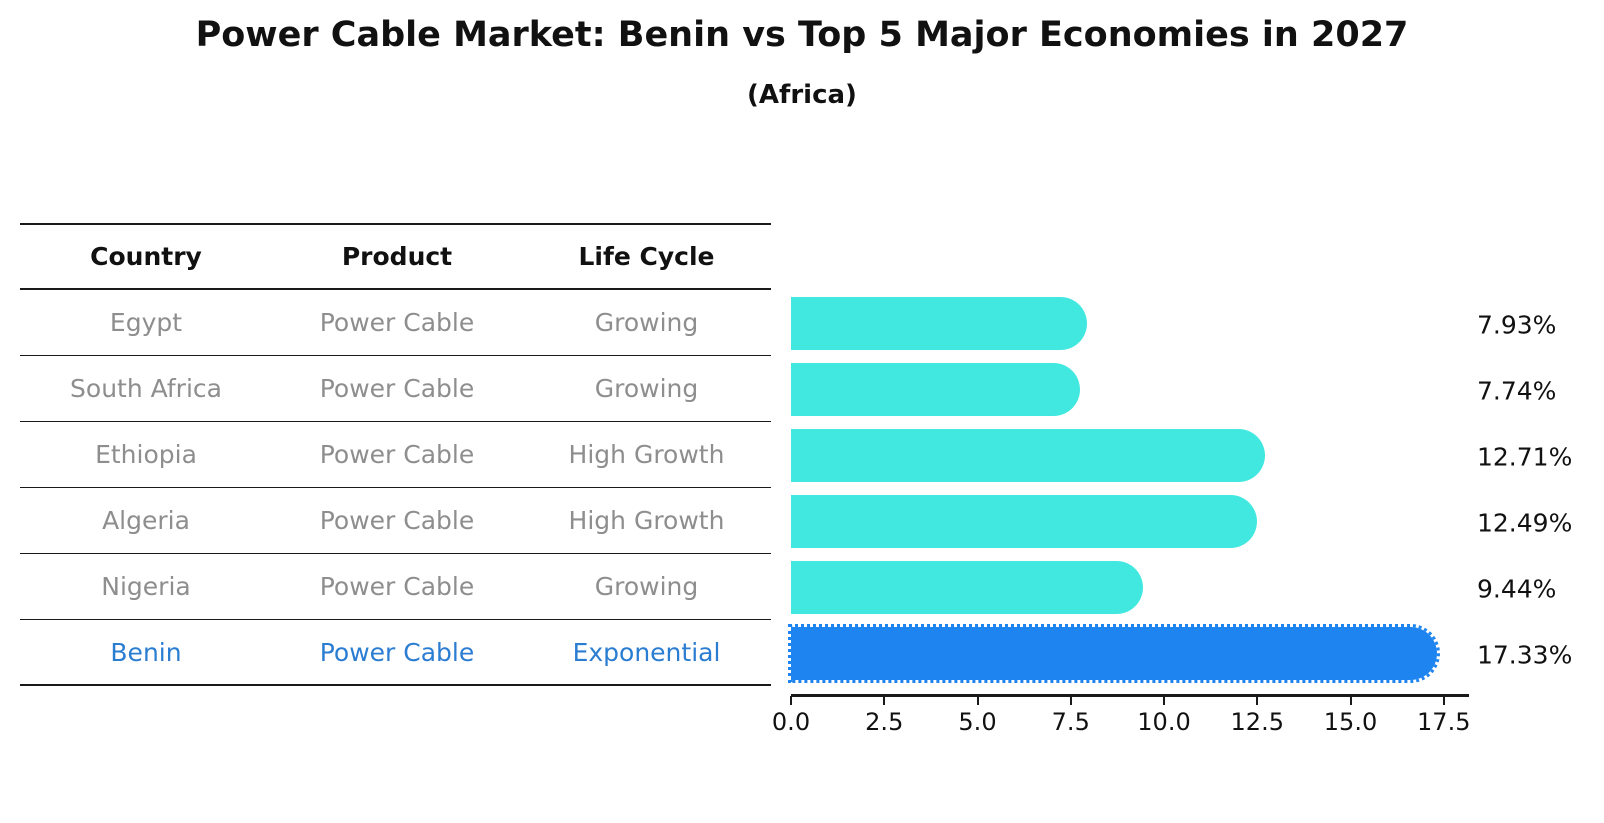 The image size is (1604, 823). What do you see at coordinates (884, 722) in the screenshot?
I see `x-axis-tick-label: 2.5` at bounding box center [884, 722].